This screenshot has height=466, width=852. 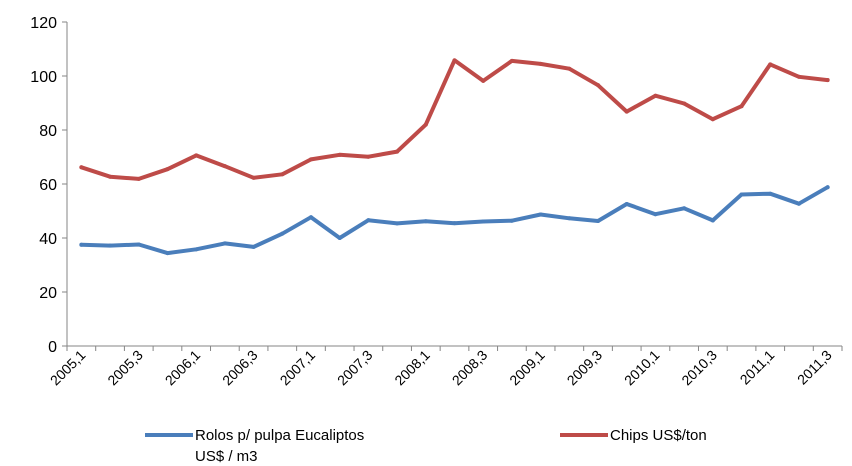 What do you see at coordinates (48, 239) in the screenshot?
I see `y-tick-label: 40` at bounding box center [48, 239].